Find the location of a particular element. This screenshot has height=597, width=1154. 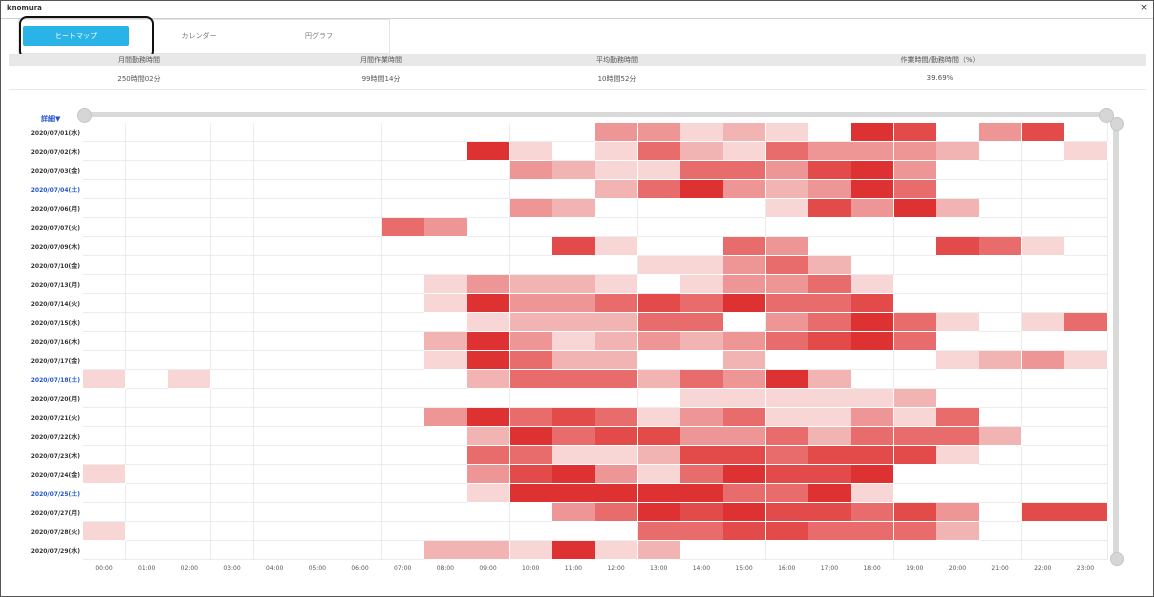

vertical-scrollbar is located at coordinates (1116, 341).